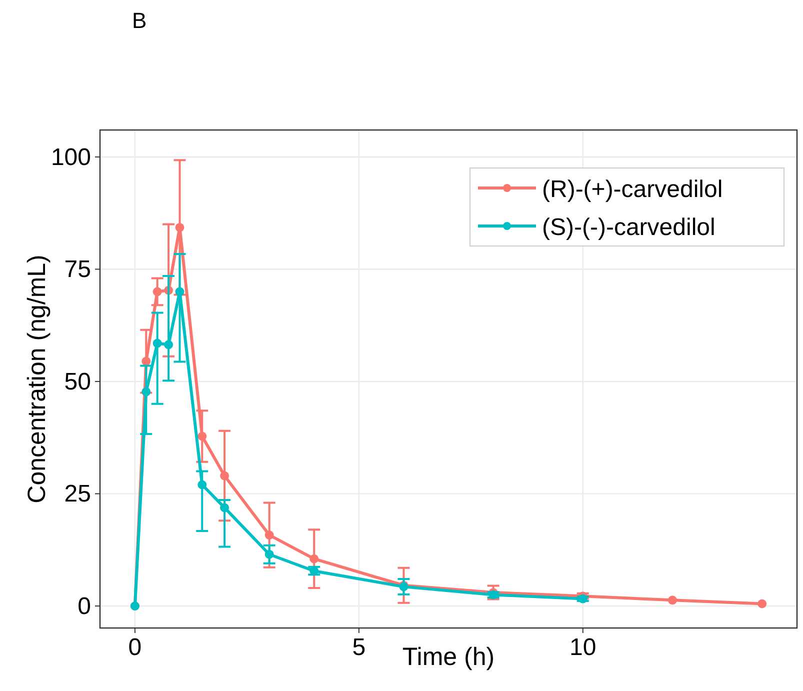 The height and width of the screenshot is (691, 803). I want to click on y-tick-label: 50, so click(77, 382).